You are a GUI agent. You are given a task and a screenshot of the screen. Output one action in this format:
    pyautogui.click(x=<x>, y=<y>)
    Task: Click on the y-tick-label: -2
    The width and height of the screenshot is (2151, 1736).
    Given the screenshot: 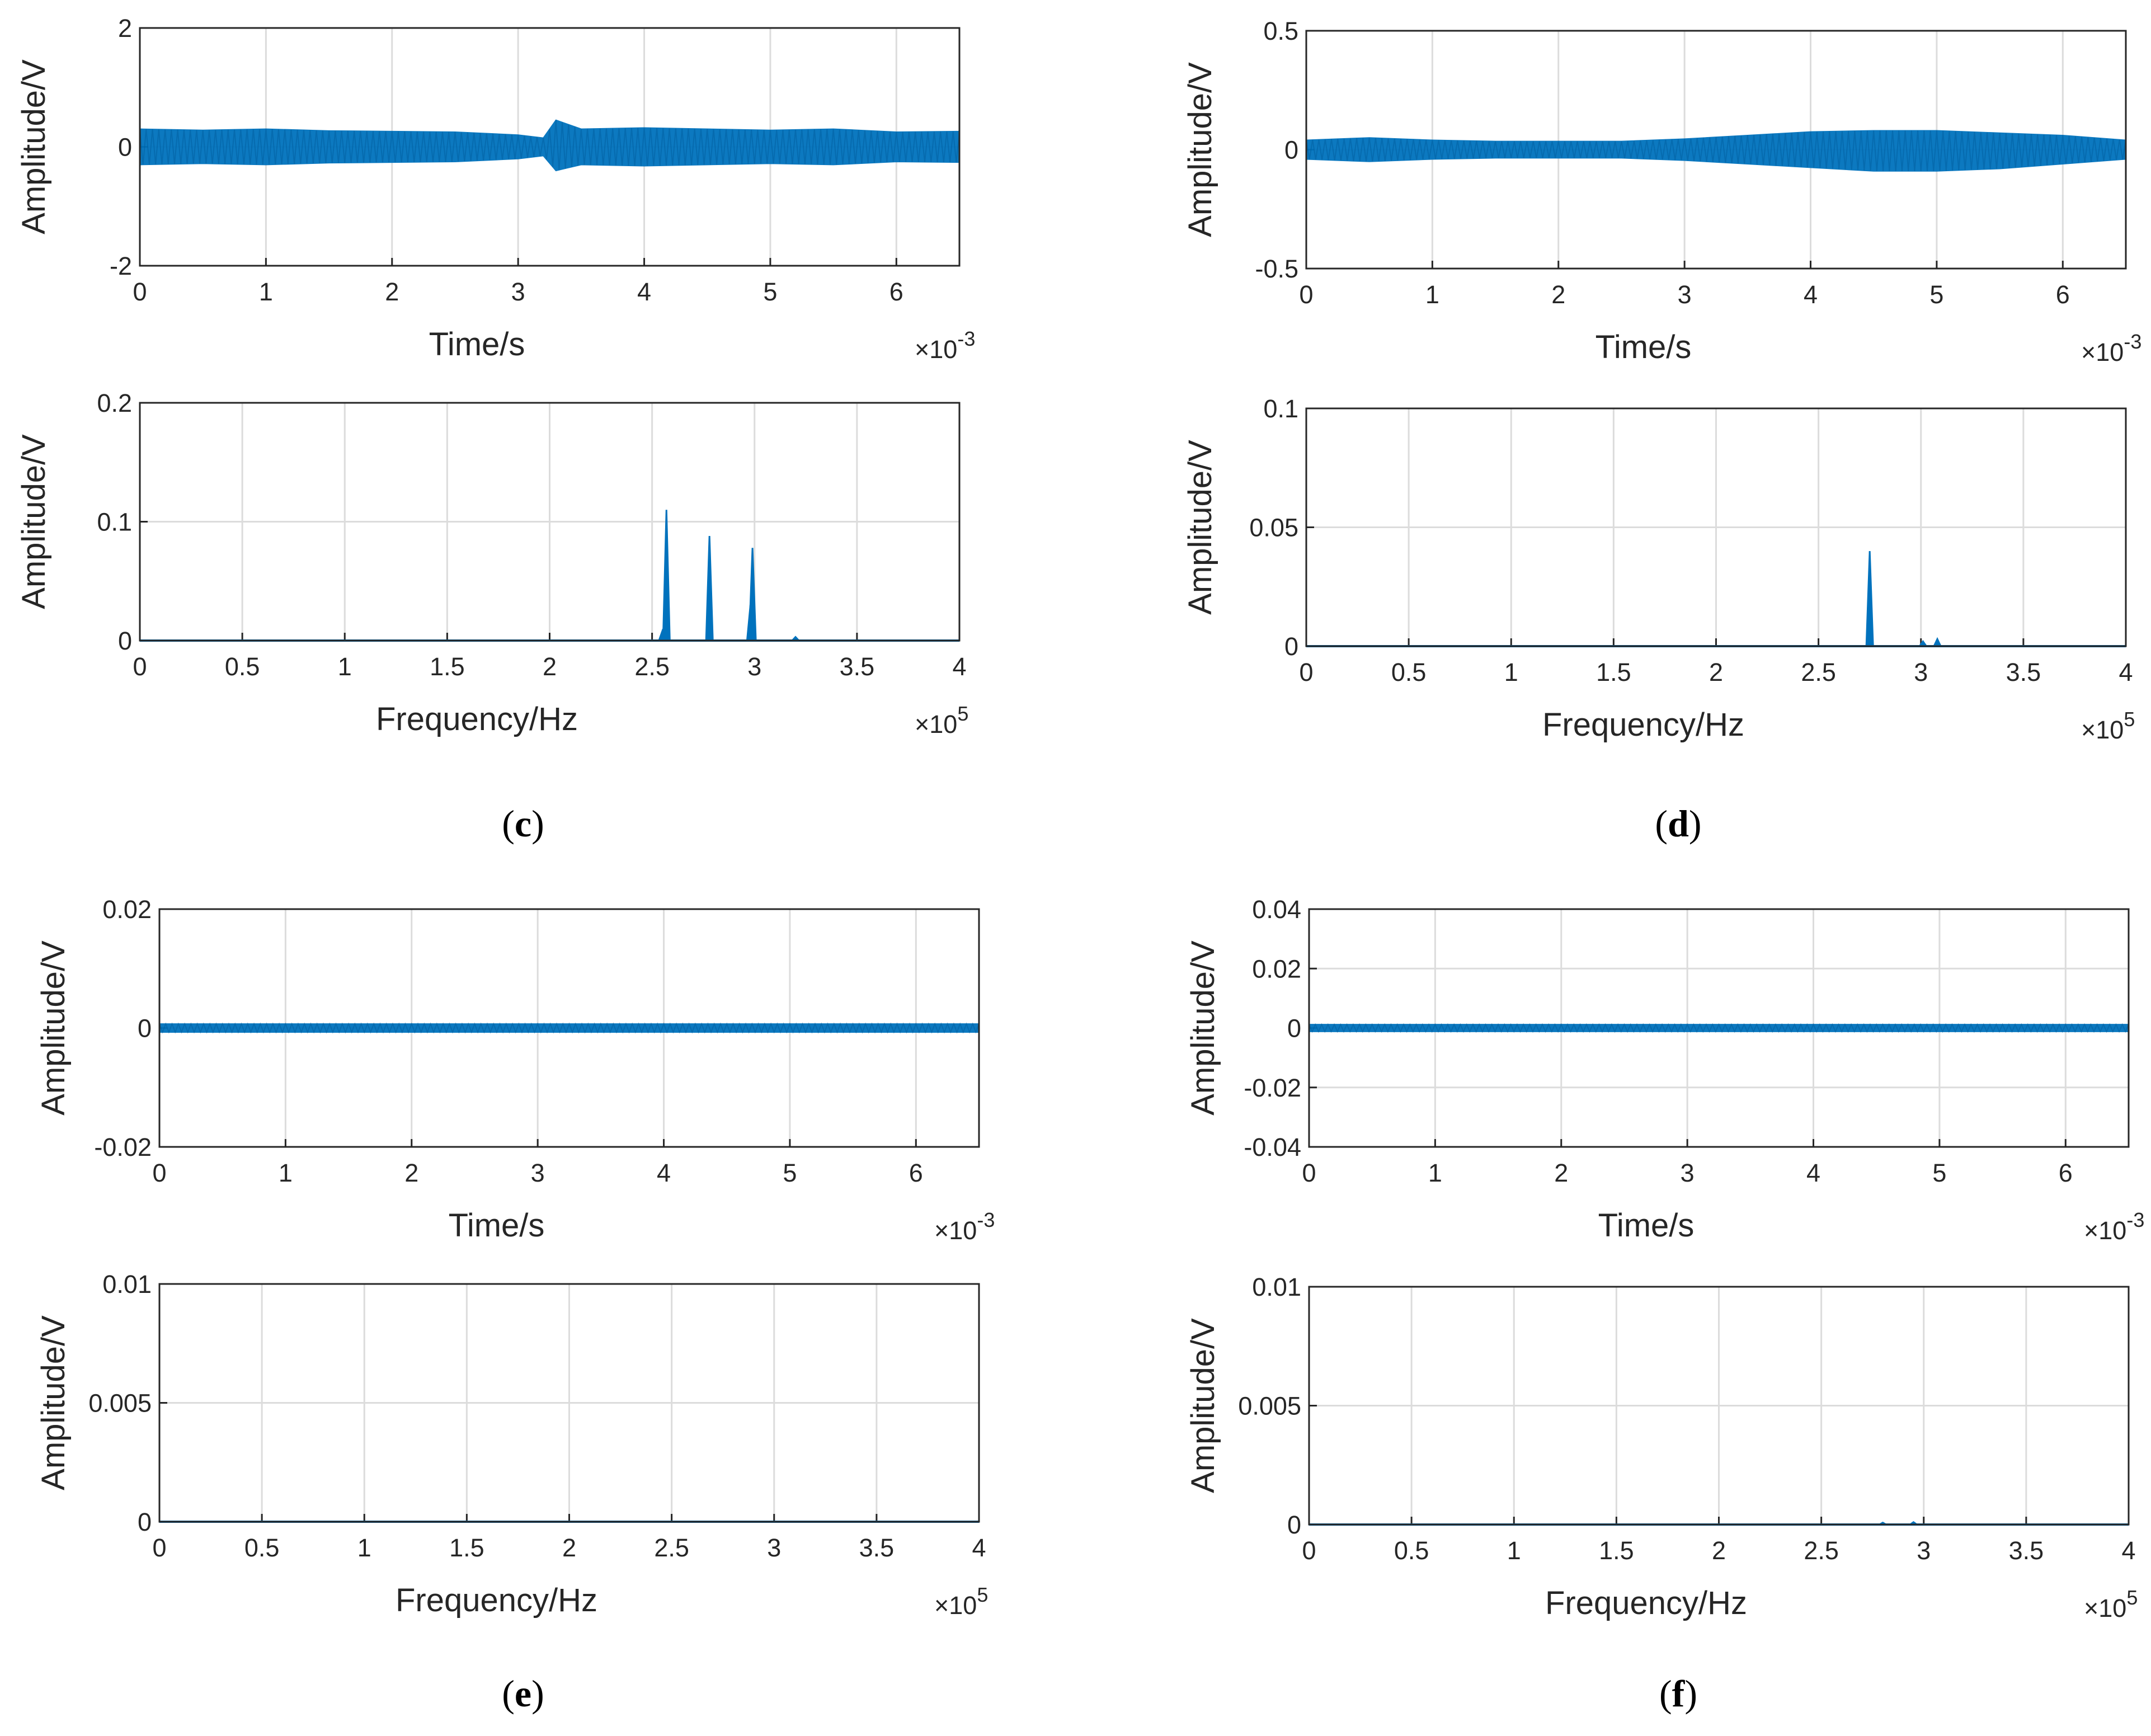 What is the action you would take?
    pyautogui.click(x=121, y=266)
    